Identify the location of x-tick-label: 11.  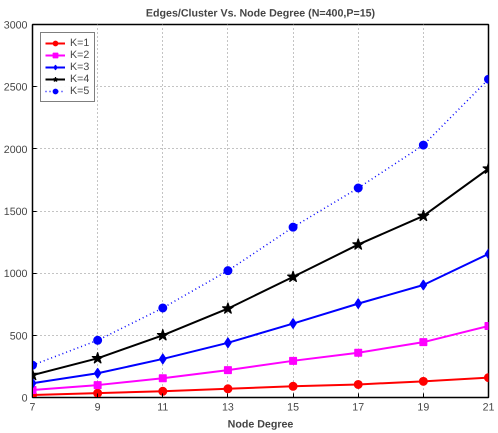
(162, 408).